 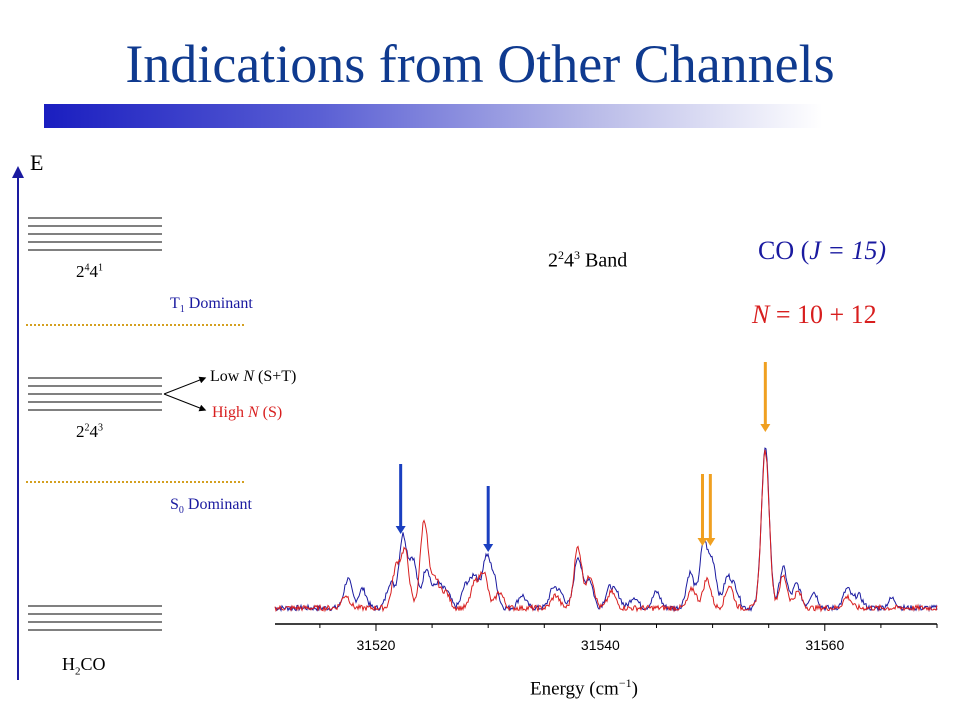 What do you see at coordinates (480, 64) in the screenshot?
I see `page-title: Indications from Other Channels` at bounding box center [480, 64].